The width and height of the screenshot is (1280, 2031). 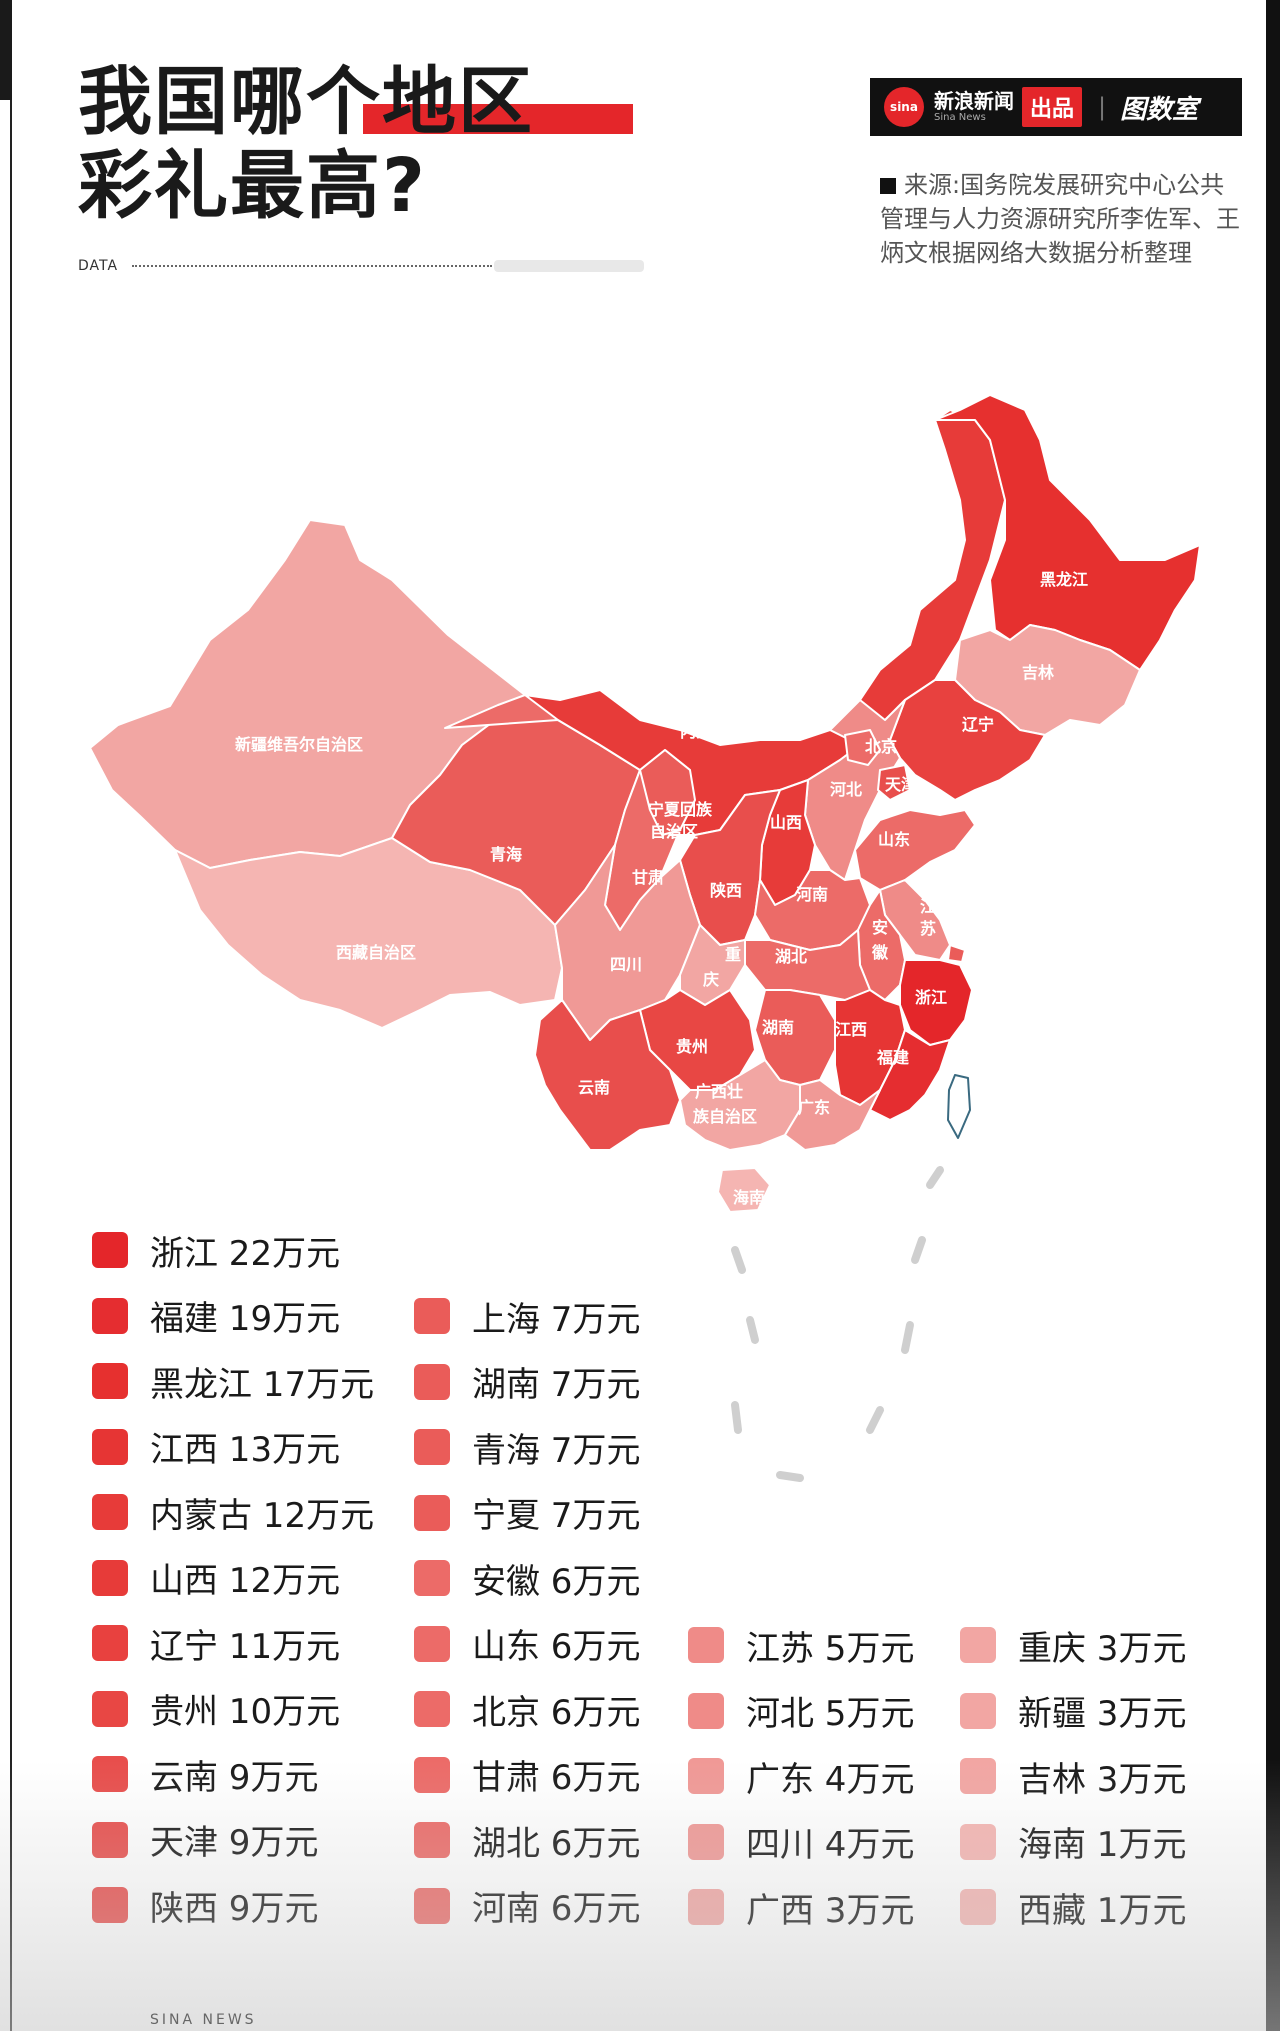 I want to click on label-xizang: 西藏自治区, so click(x=376, y=952).